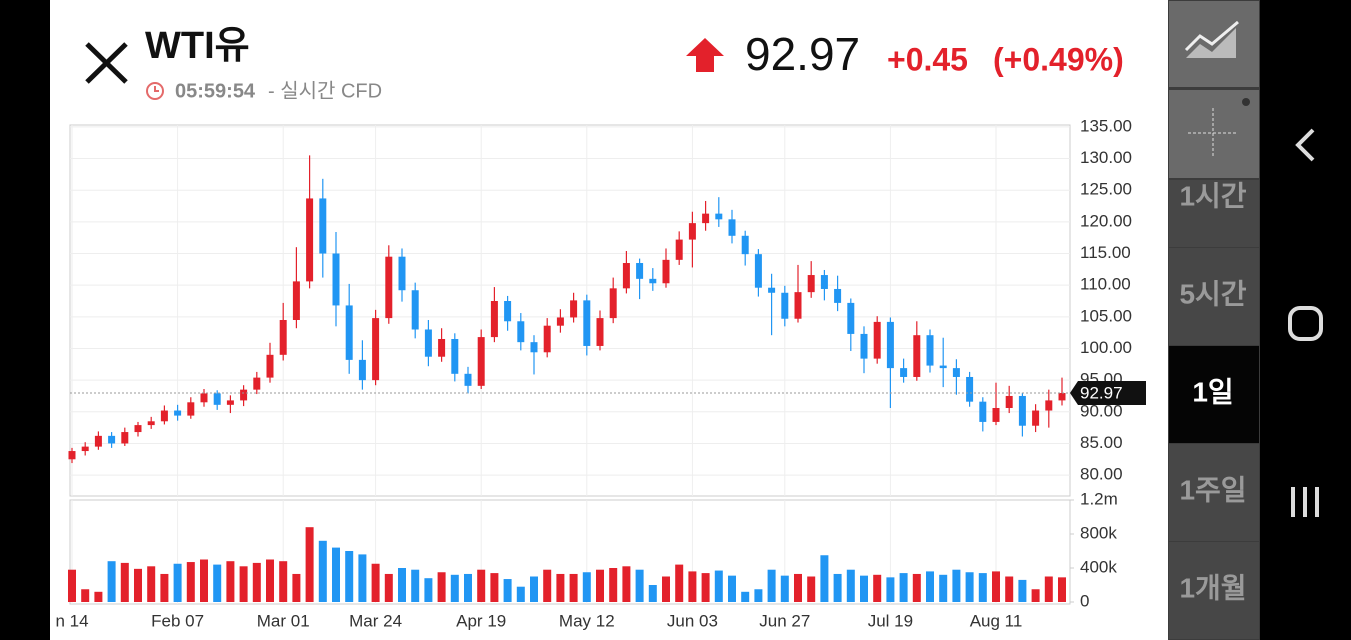  I want to click on title: WTI유, so click(197, 46).